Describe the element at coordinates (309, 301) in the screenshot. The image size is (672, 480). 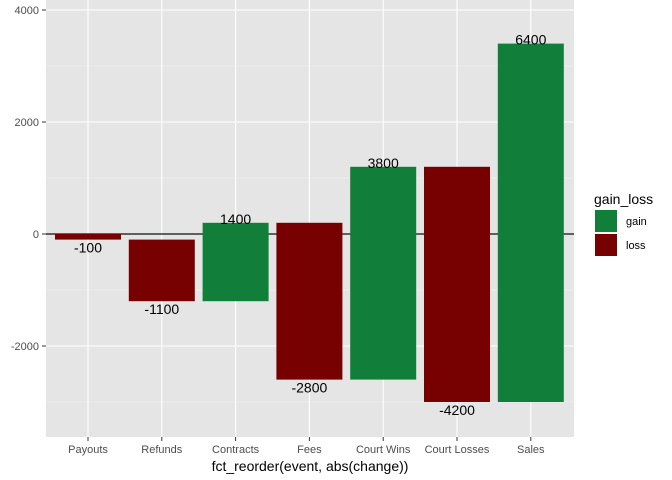
I see `bar-fees` at that location.